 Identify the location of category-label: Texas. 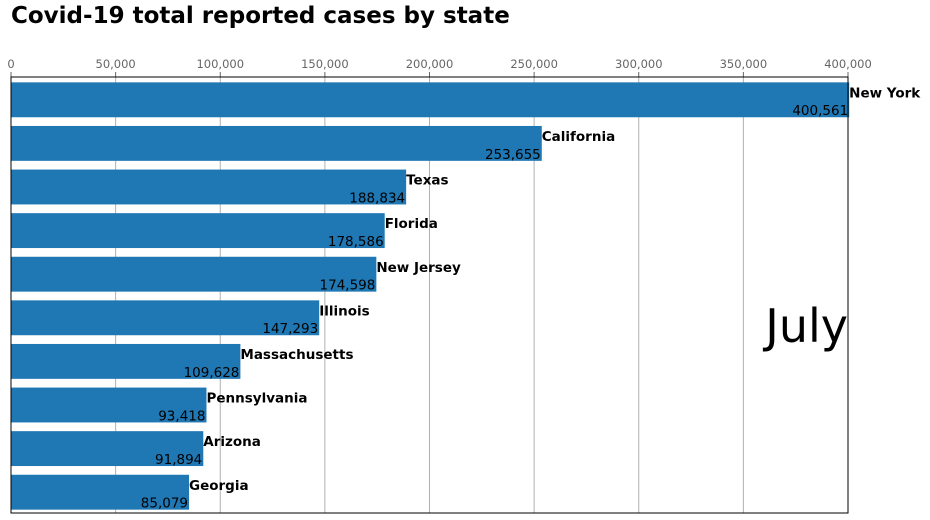
(427, 181).